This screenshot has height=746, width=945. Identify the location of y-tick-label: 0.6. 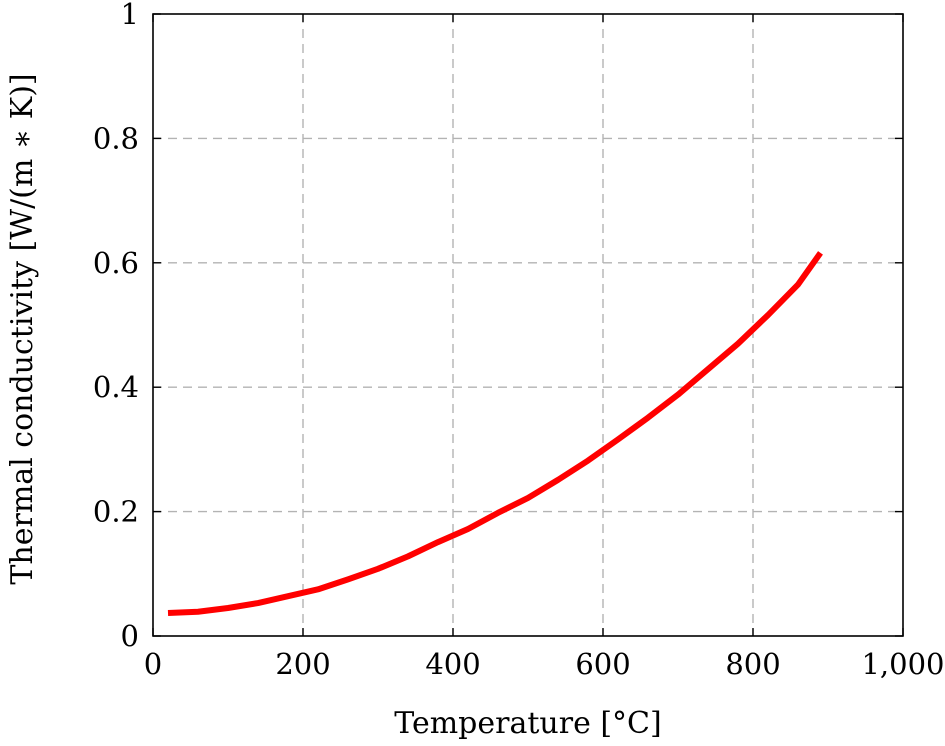
(116, 263).